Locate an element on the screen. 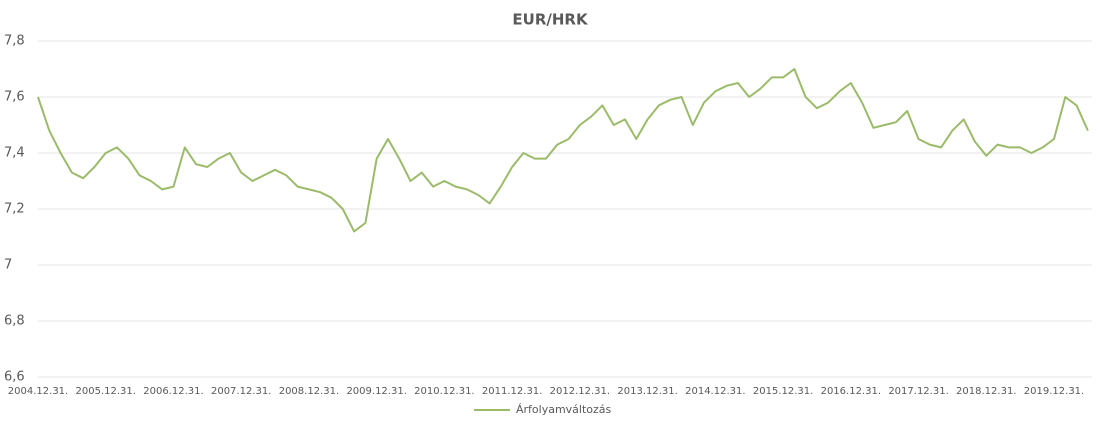 This screenshot has height=440, width=1100. y-tick-label: 7,6 is located at coordinates (14, 97).